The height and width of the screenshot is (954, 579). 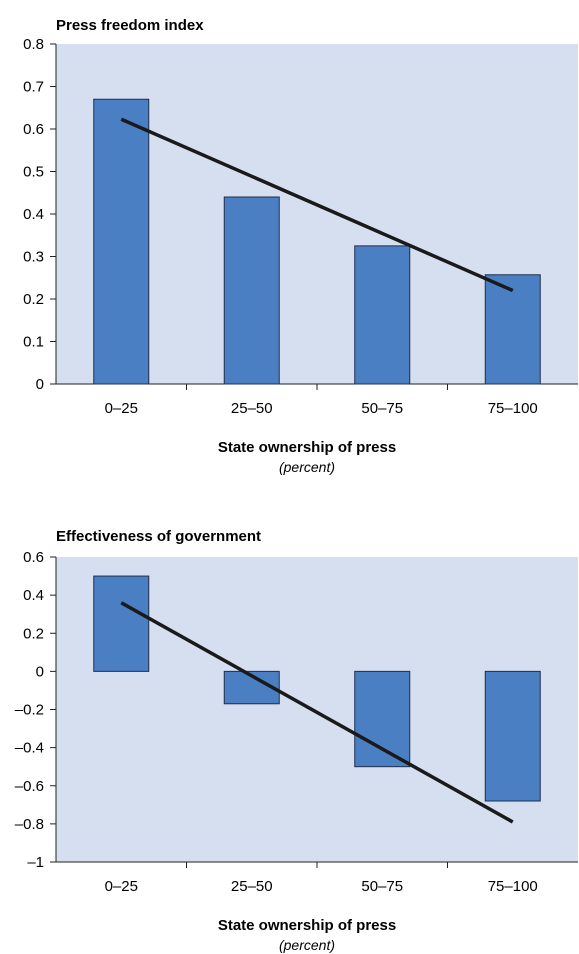 What do you see at coordinates (158, 536) in the screenshot?
I see `chart-title: Effectiveness of government` at bounding box center [158, 536].